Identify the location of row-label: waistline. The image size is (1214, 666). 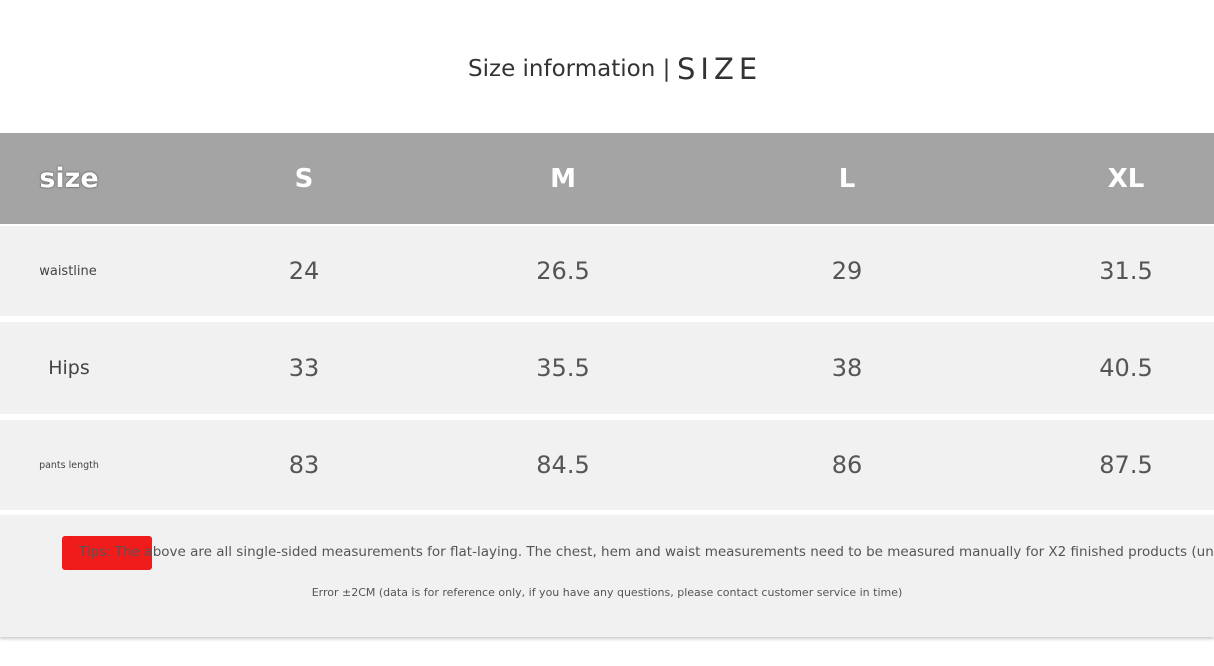
(68, 271).